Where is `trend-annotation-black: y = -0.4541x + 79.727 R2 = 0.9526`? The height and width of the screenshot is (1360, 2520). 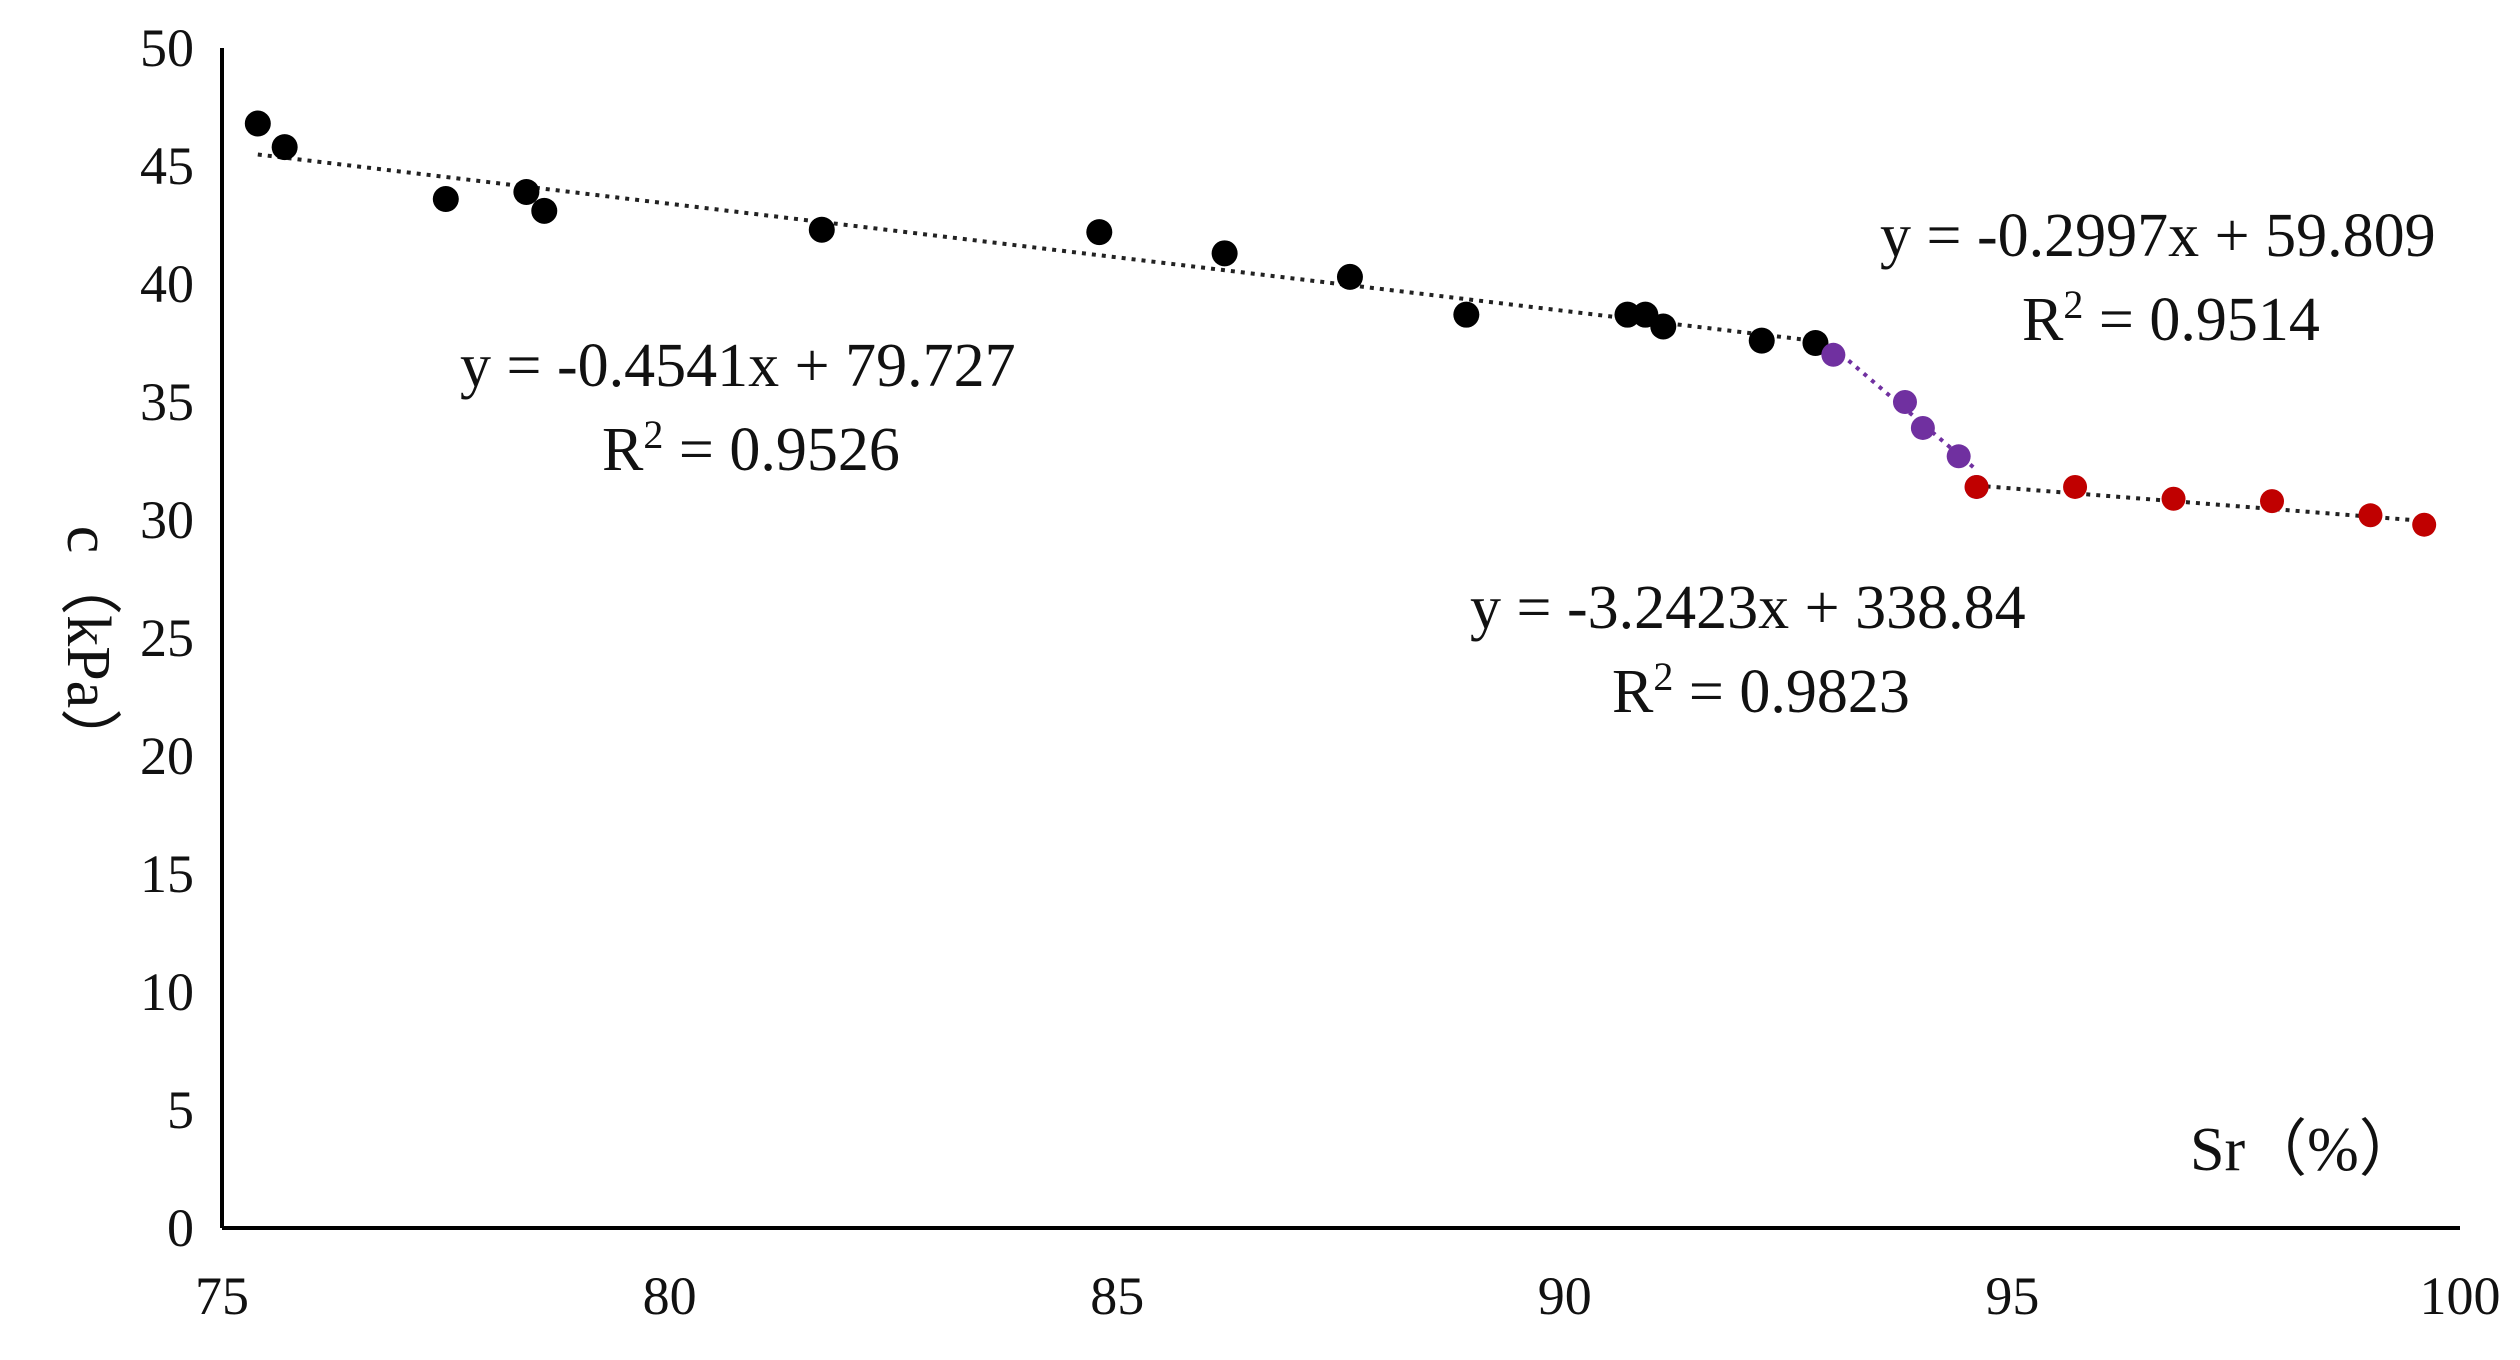 trend-annotation-black: y = -0.4541x + 79.727 R2 = 0.9526 is located at coordinates (738, 408).